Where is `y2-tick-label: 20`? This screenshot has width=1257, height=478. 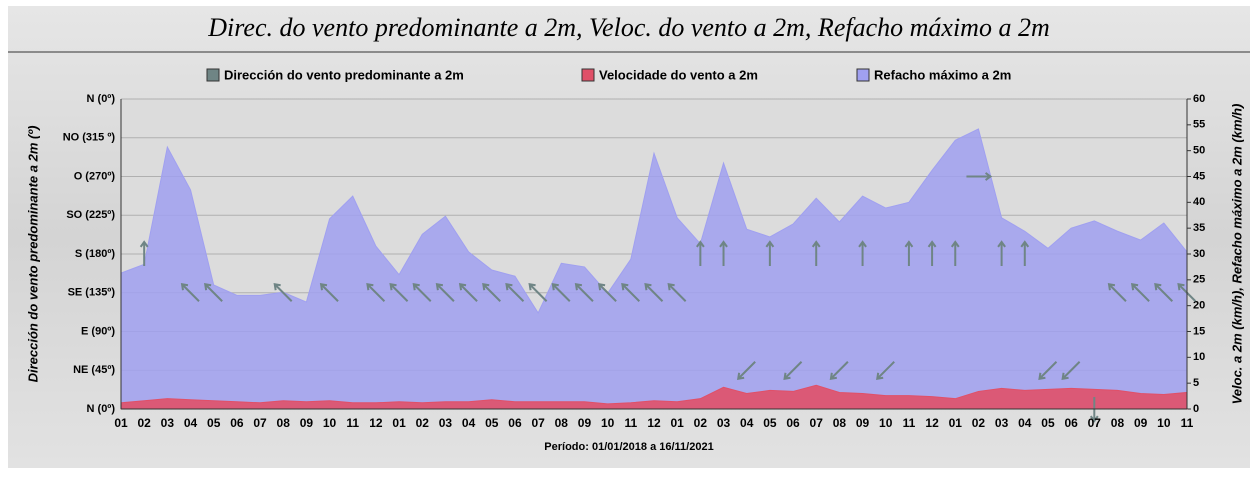 y2-tick-label: 20 is located at coordinates (1199, 306).